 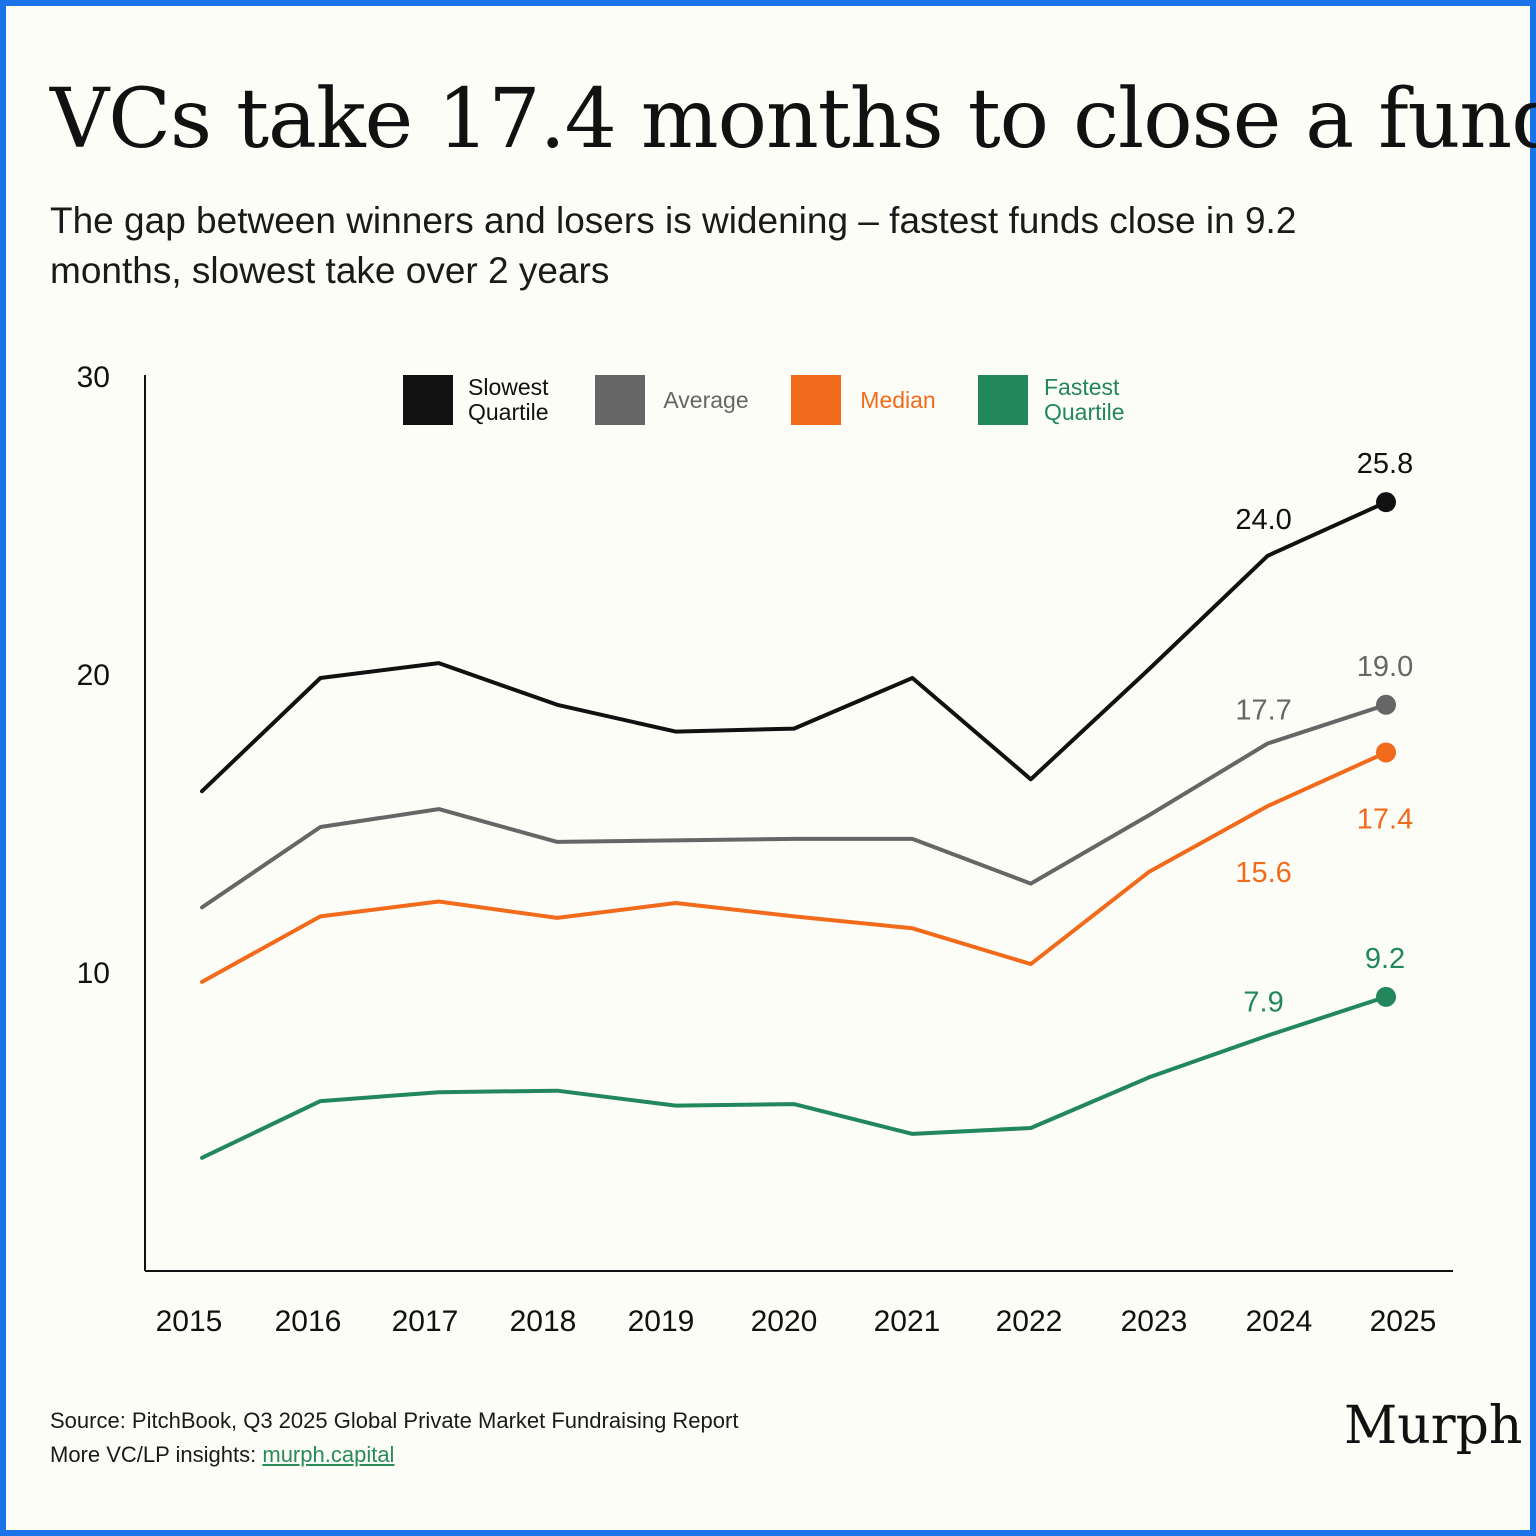 I want to click on data-label-median-2025: 17.4, so click(x=1385, y=819).